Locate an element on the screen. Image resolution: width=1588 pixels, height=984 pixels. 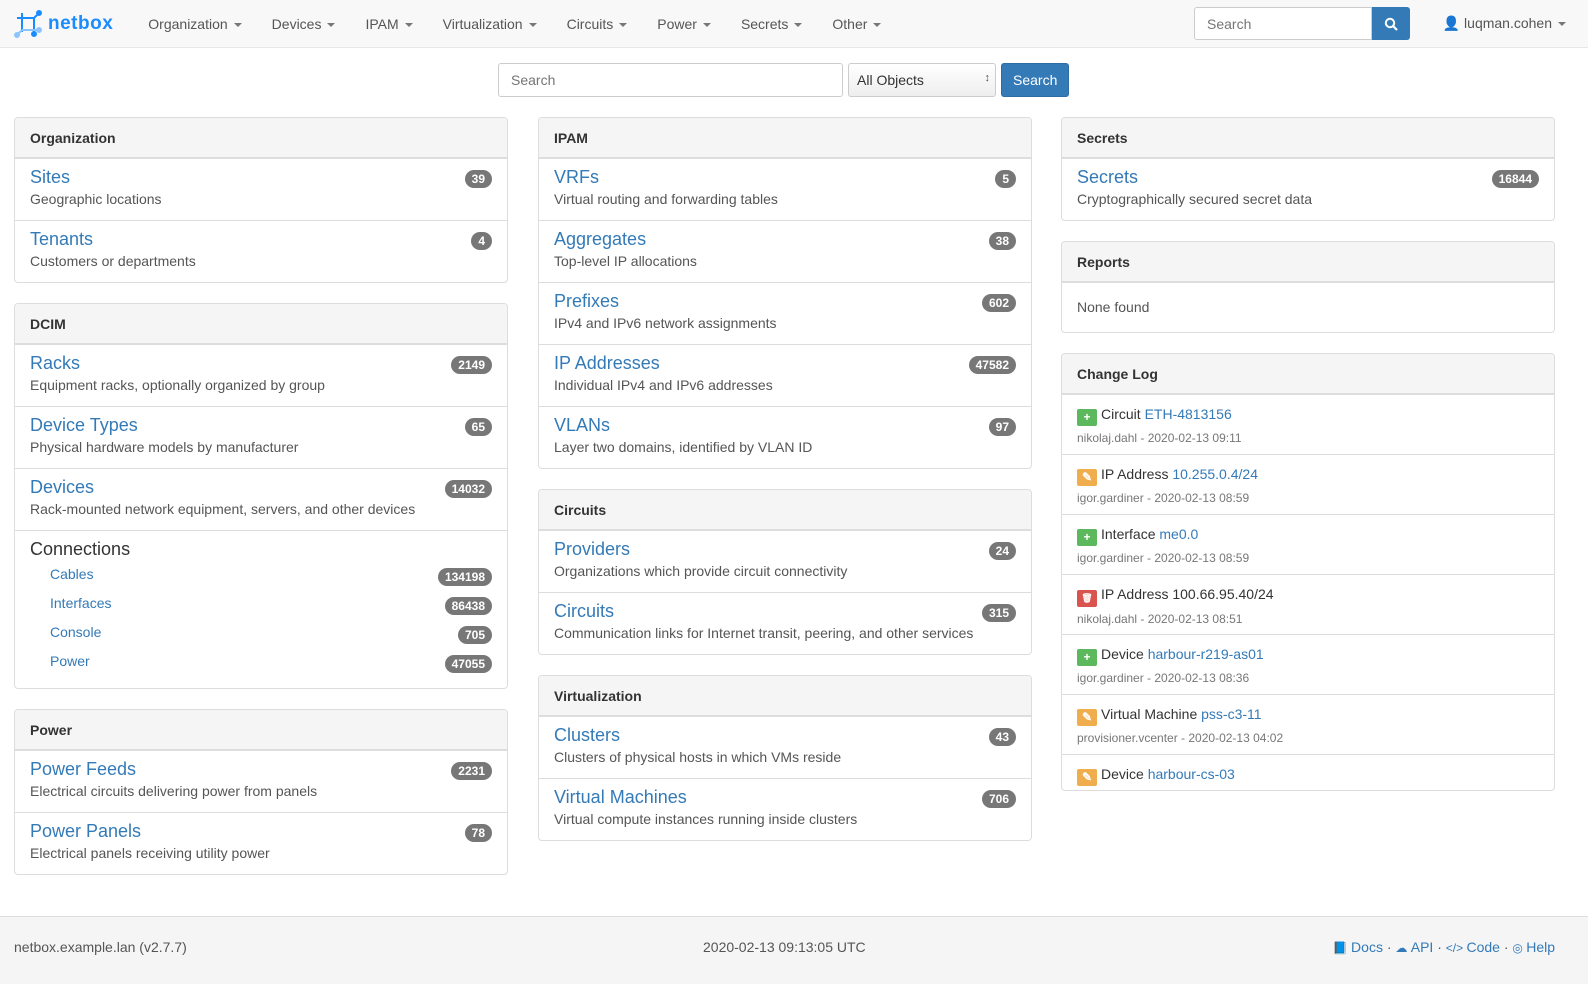
object-name: 100.66.95.40/24 is located at coordinates (1223, 594).